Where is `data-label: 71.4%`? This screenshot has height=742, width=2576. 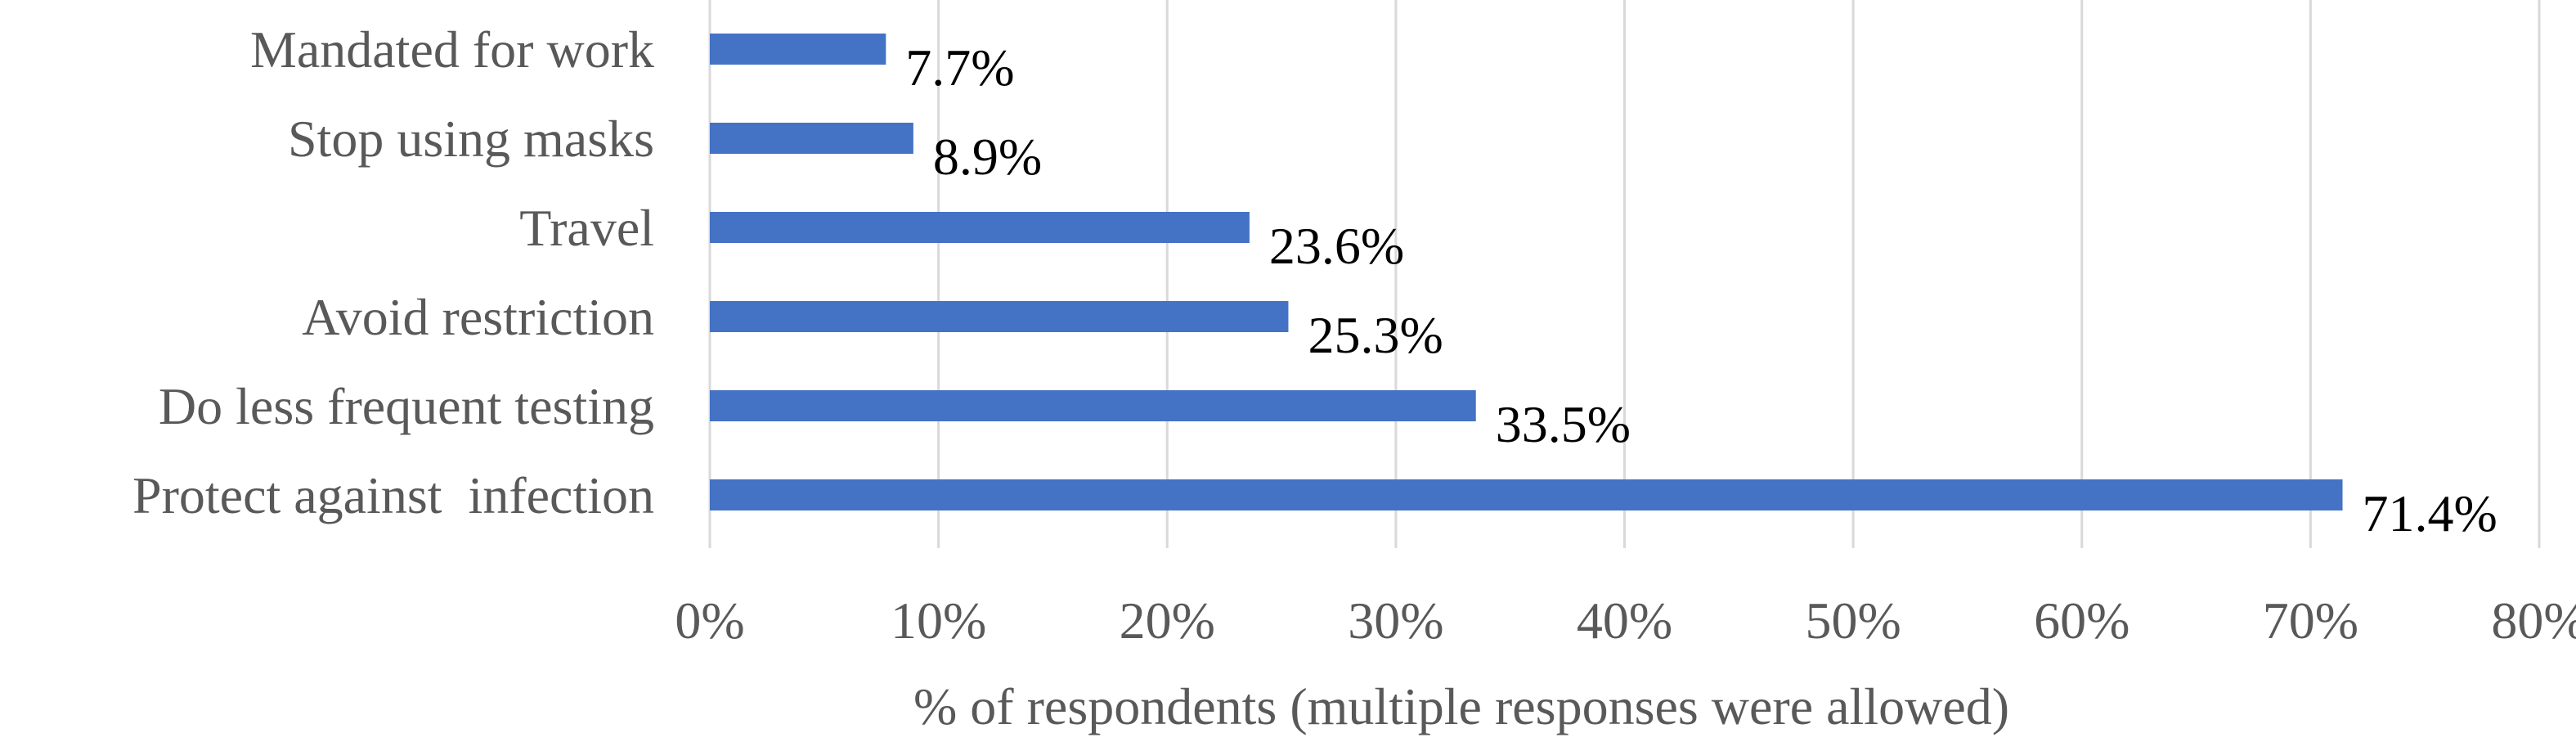
data-label: 71.4% is located at coordinates (2430, 513).